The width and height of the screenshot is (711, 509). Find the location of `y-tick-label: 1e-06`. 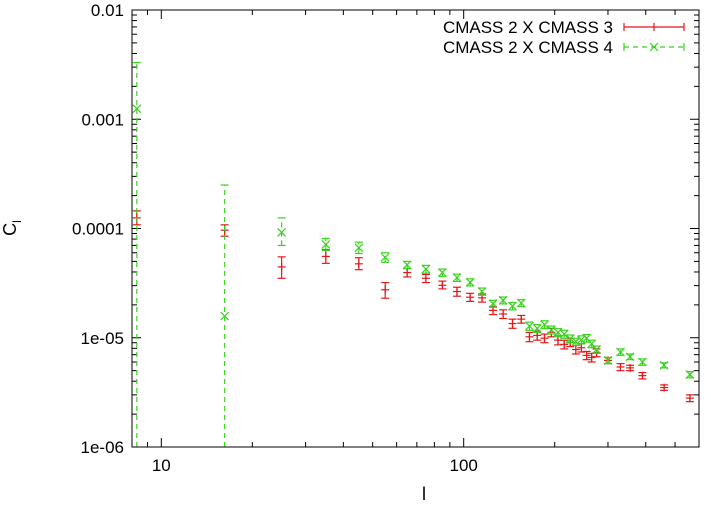

y-tick-label: 1e-06 is located at coordinates (102, 447).